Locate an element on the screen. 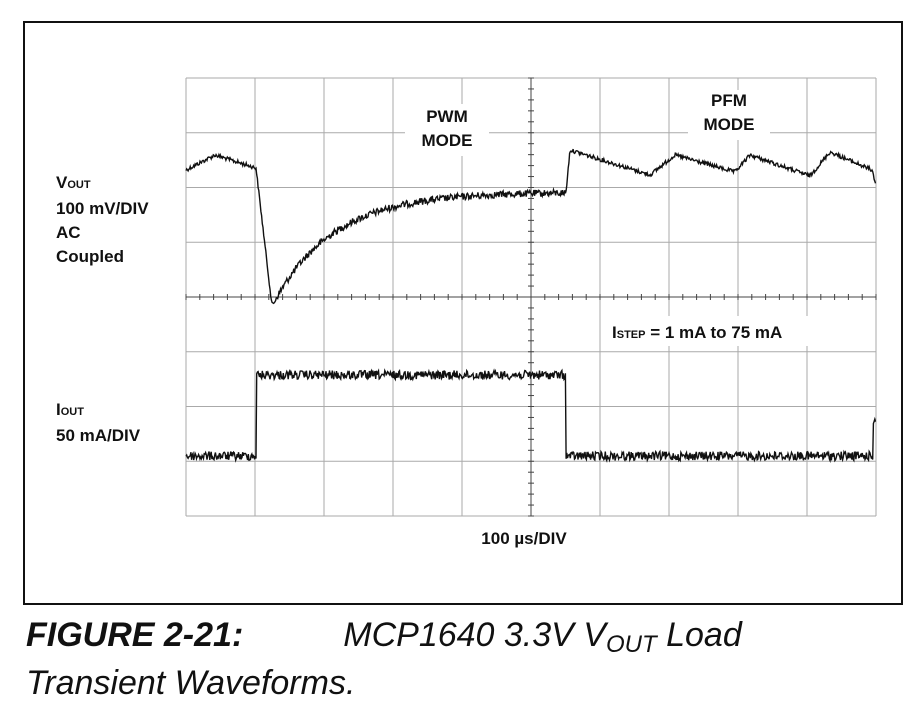  vout-coupling: AC is located at coordinates (68, 232).